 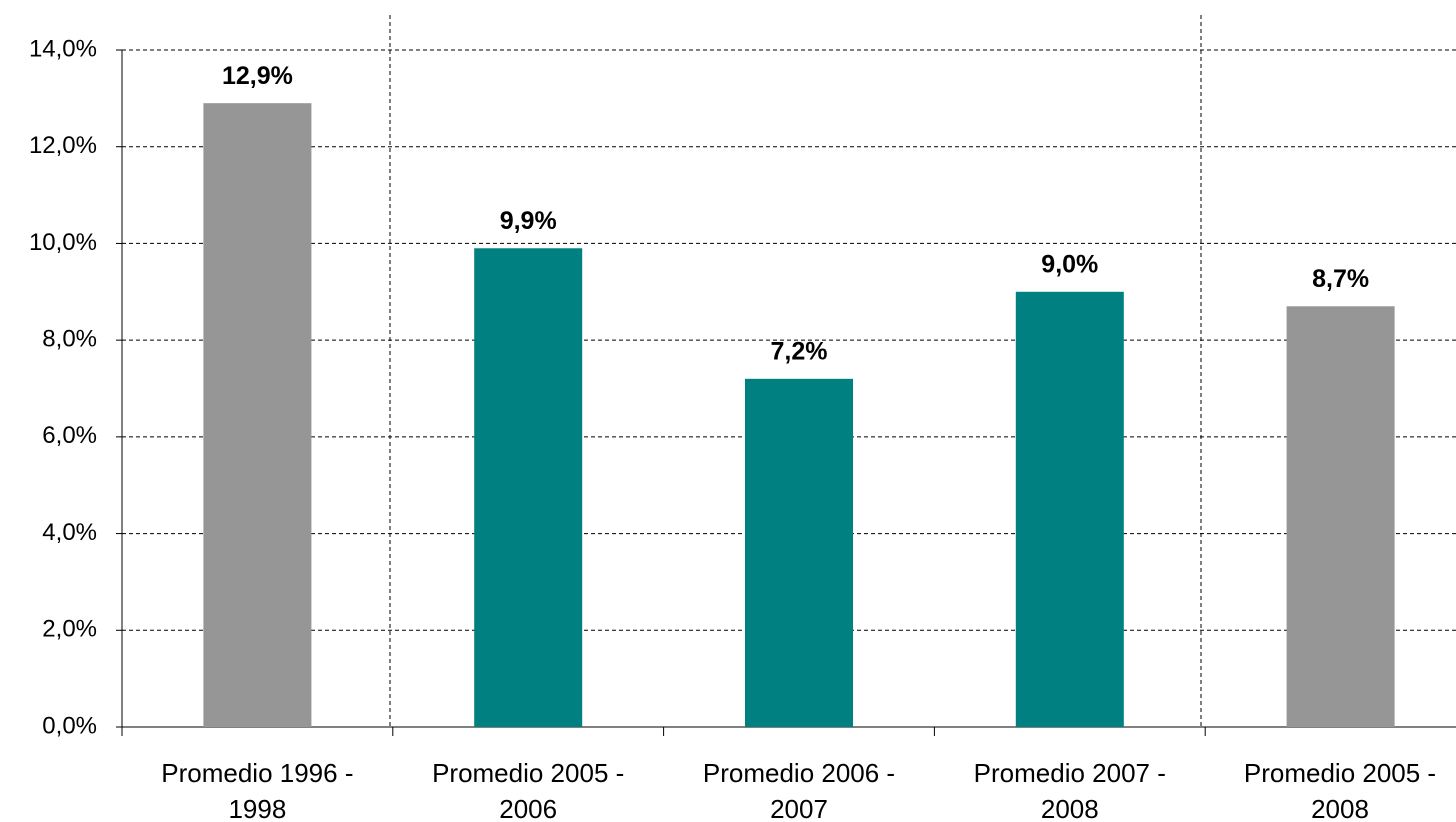 What do you see at coordinates (1069, 790) in the screenshot?
I see `x-tick-label: Promedio 2007 - 2008` at bounding box center [1069, 790].